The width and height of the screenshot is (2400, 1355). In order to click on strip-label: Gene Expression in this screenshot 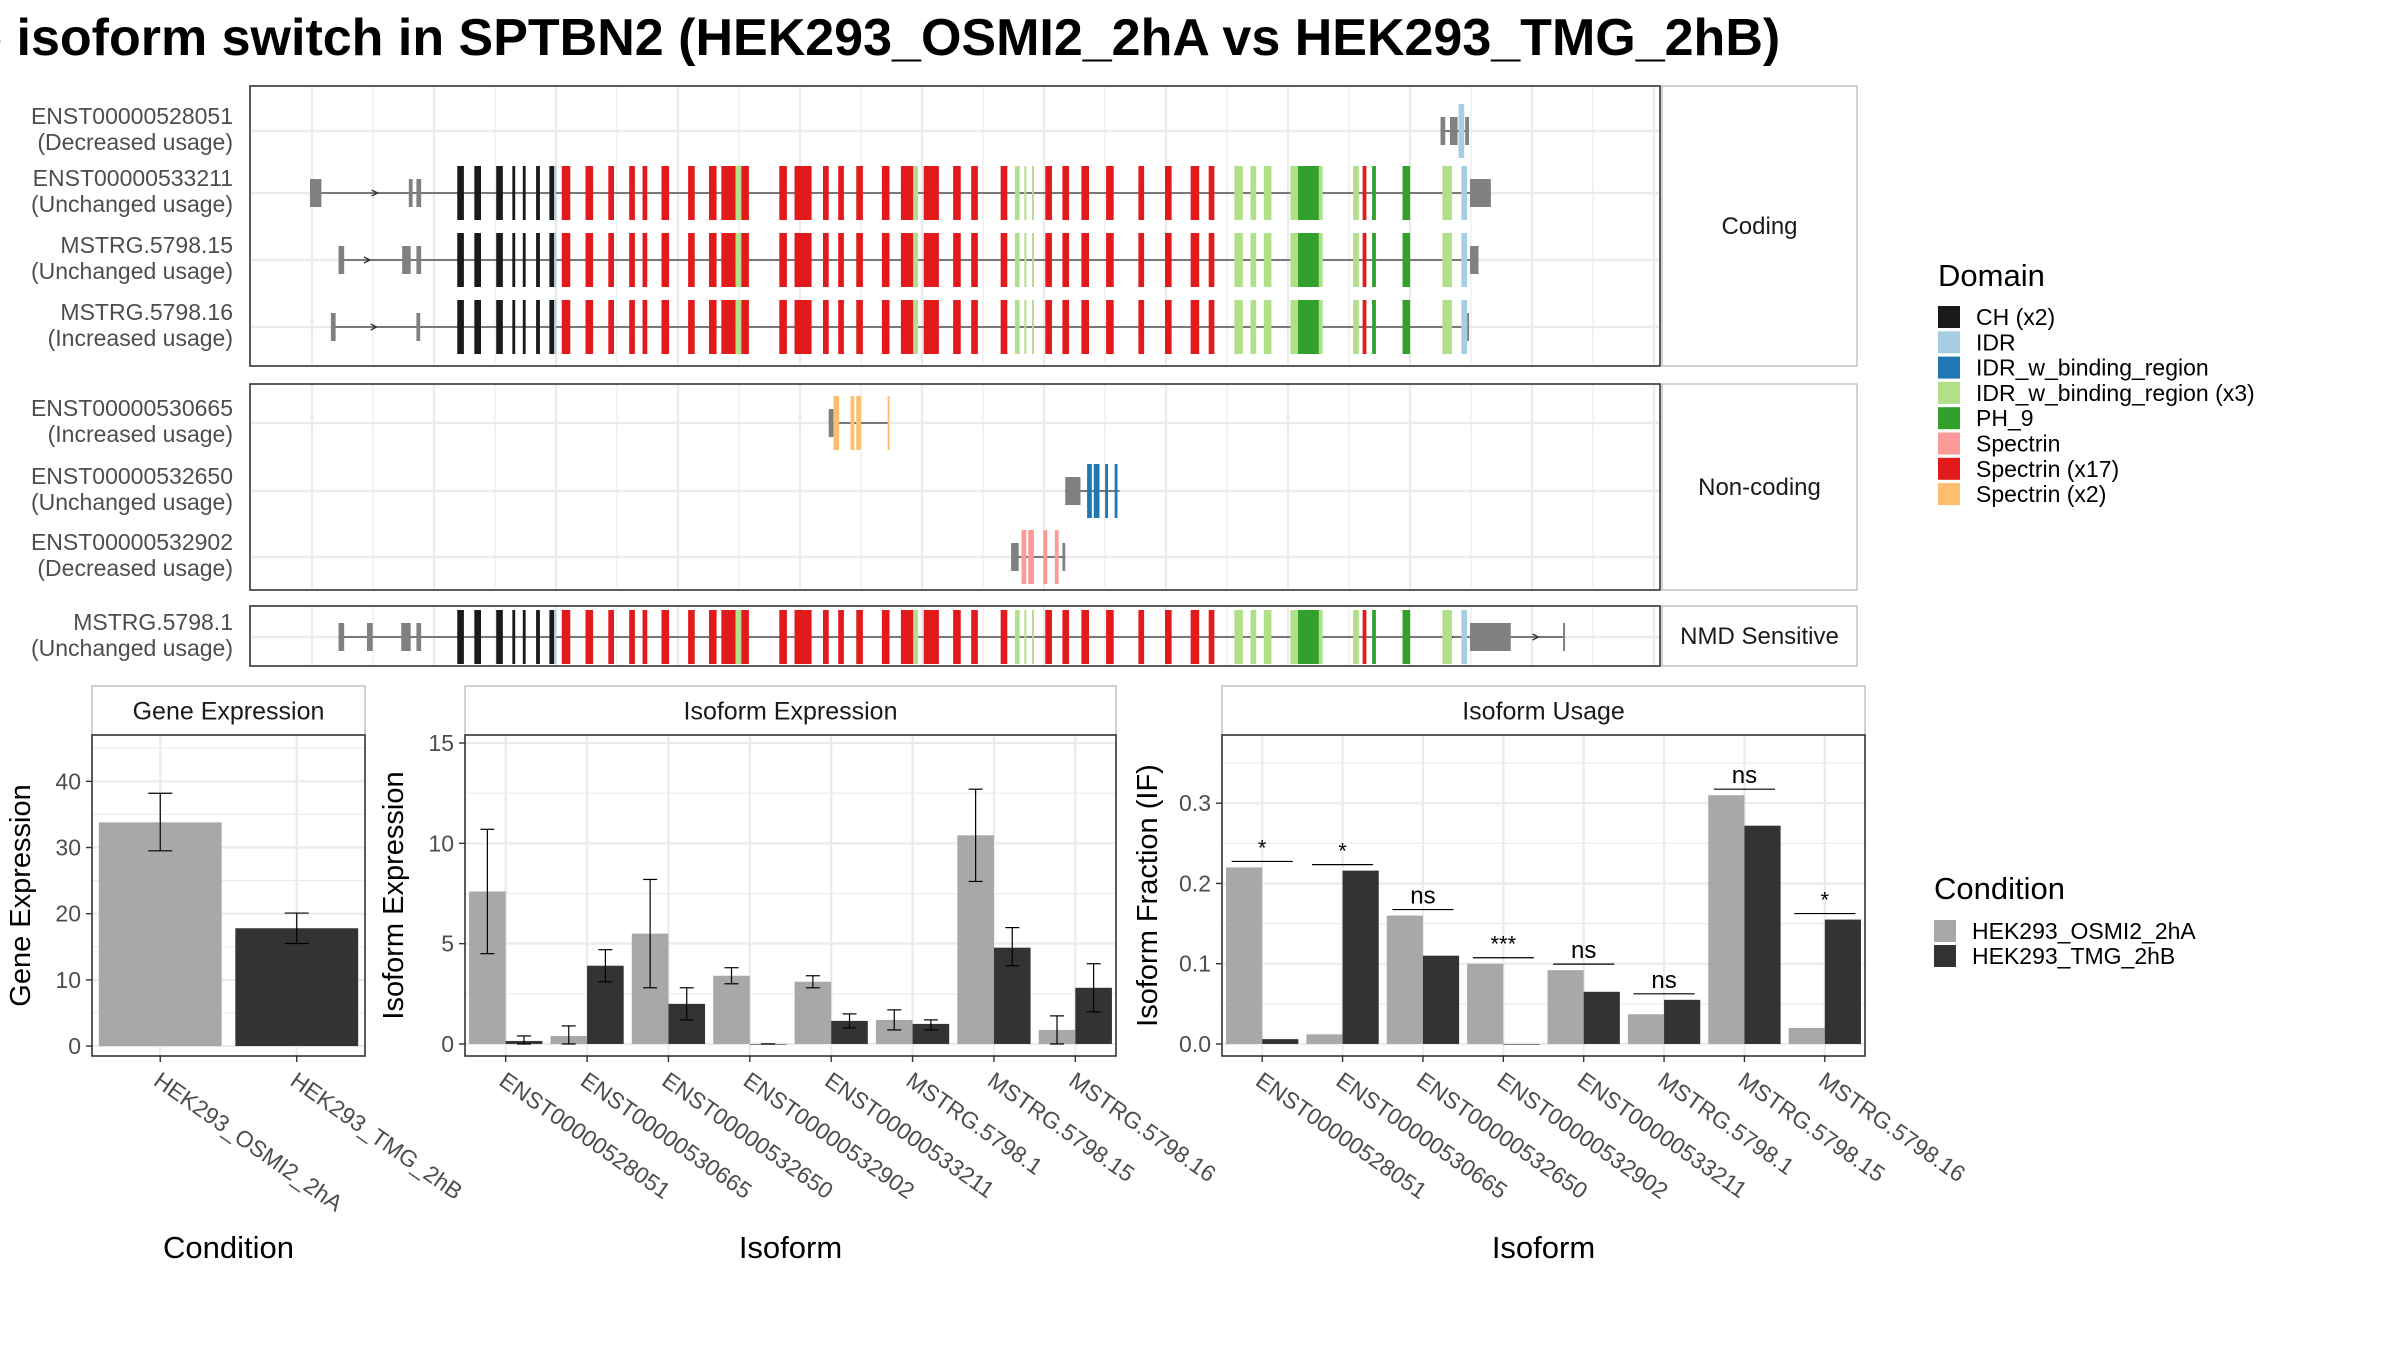, I will do `click(229, 712)`.